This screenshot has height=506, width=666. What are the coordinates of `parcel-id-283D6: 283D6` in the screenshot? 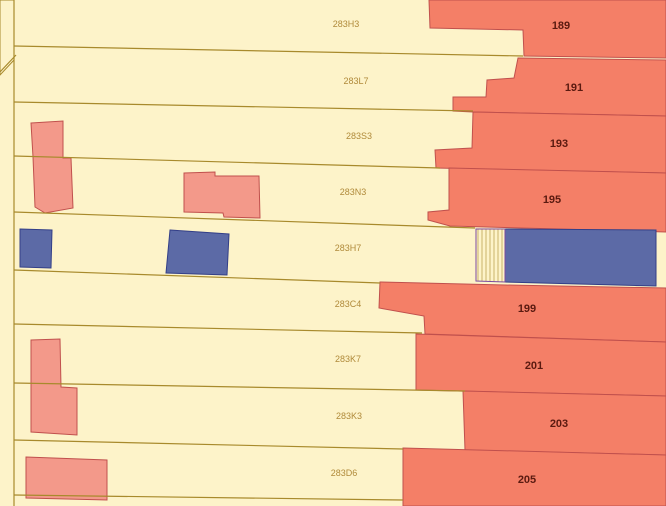 It's located at (344, 473).